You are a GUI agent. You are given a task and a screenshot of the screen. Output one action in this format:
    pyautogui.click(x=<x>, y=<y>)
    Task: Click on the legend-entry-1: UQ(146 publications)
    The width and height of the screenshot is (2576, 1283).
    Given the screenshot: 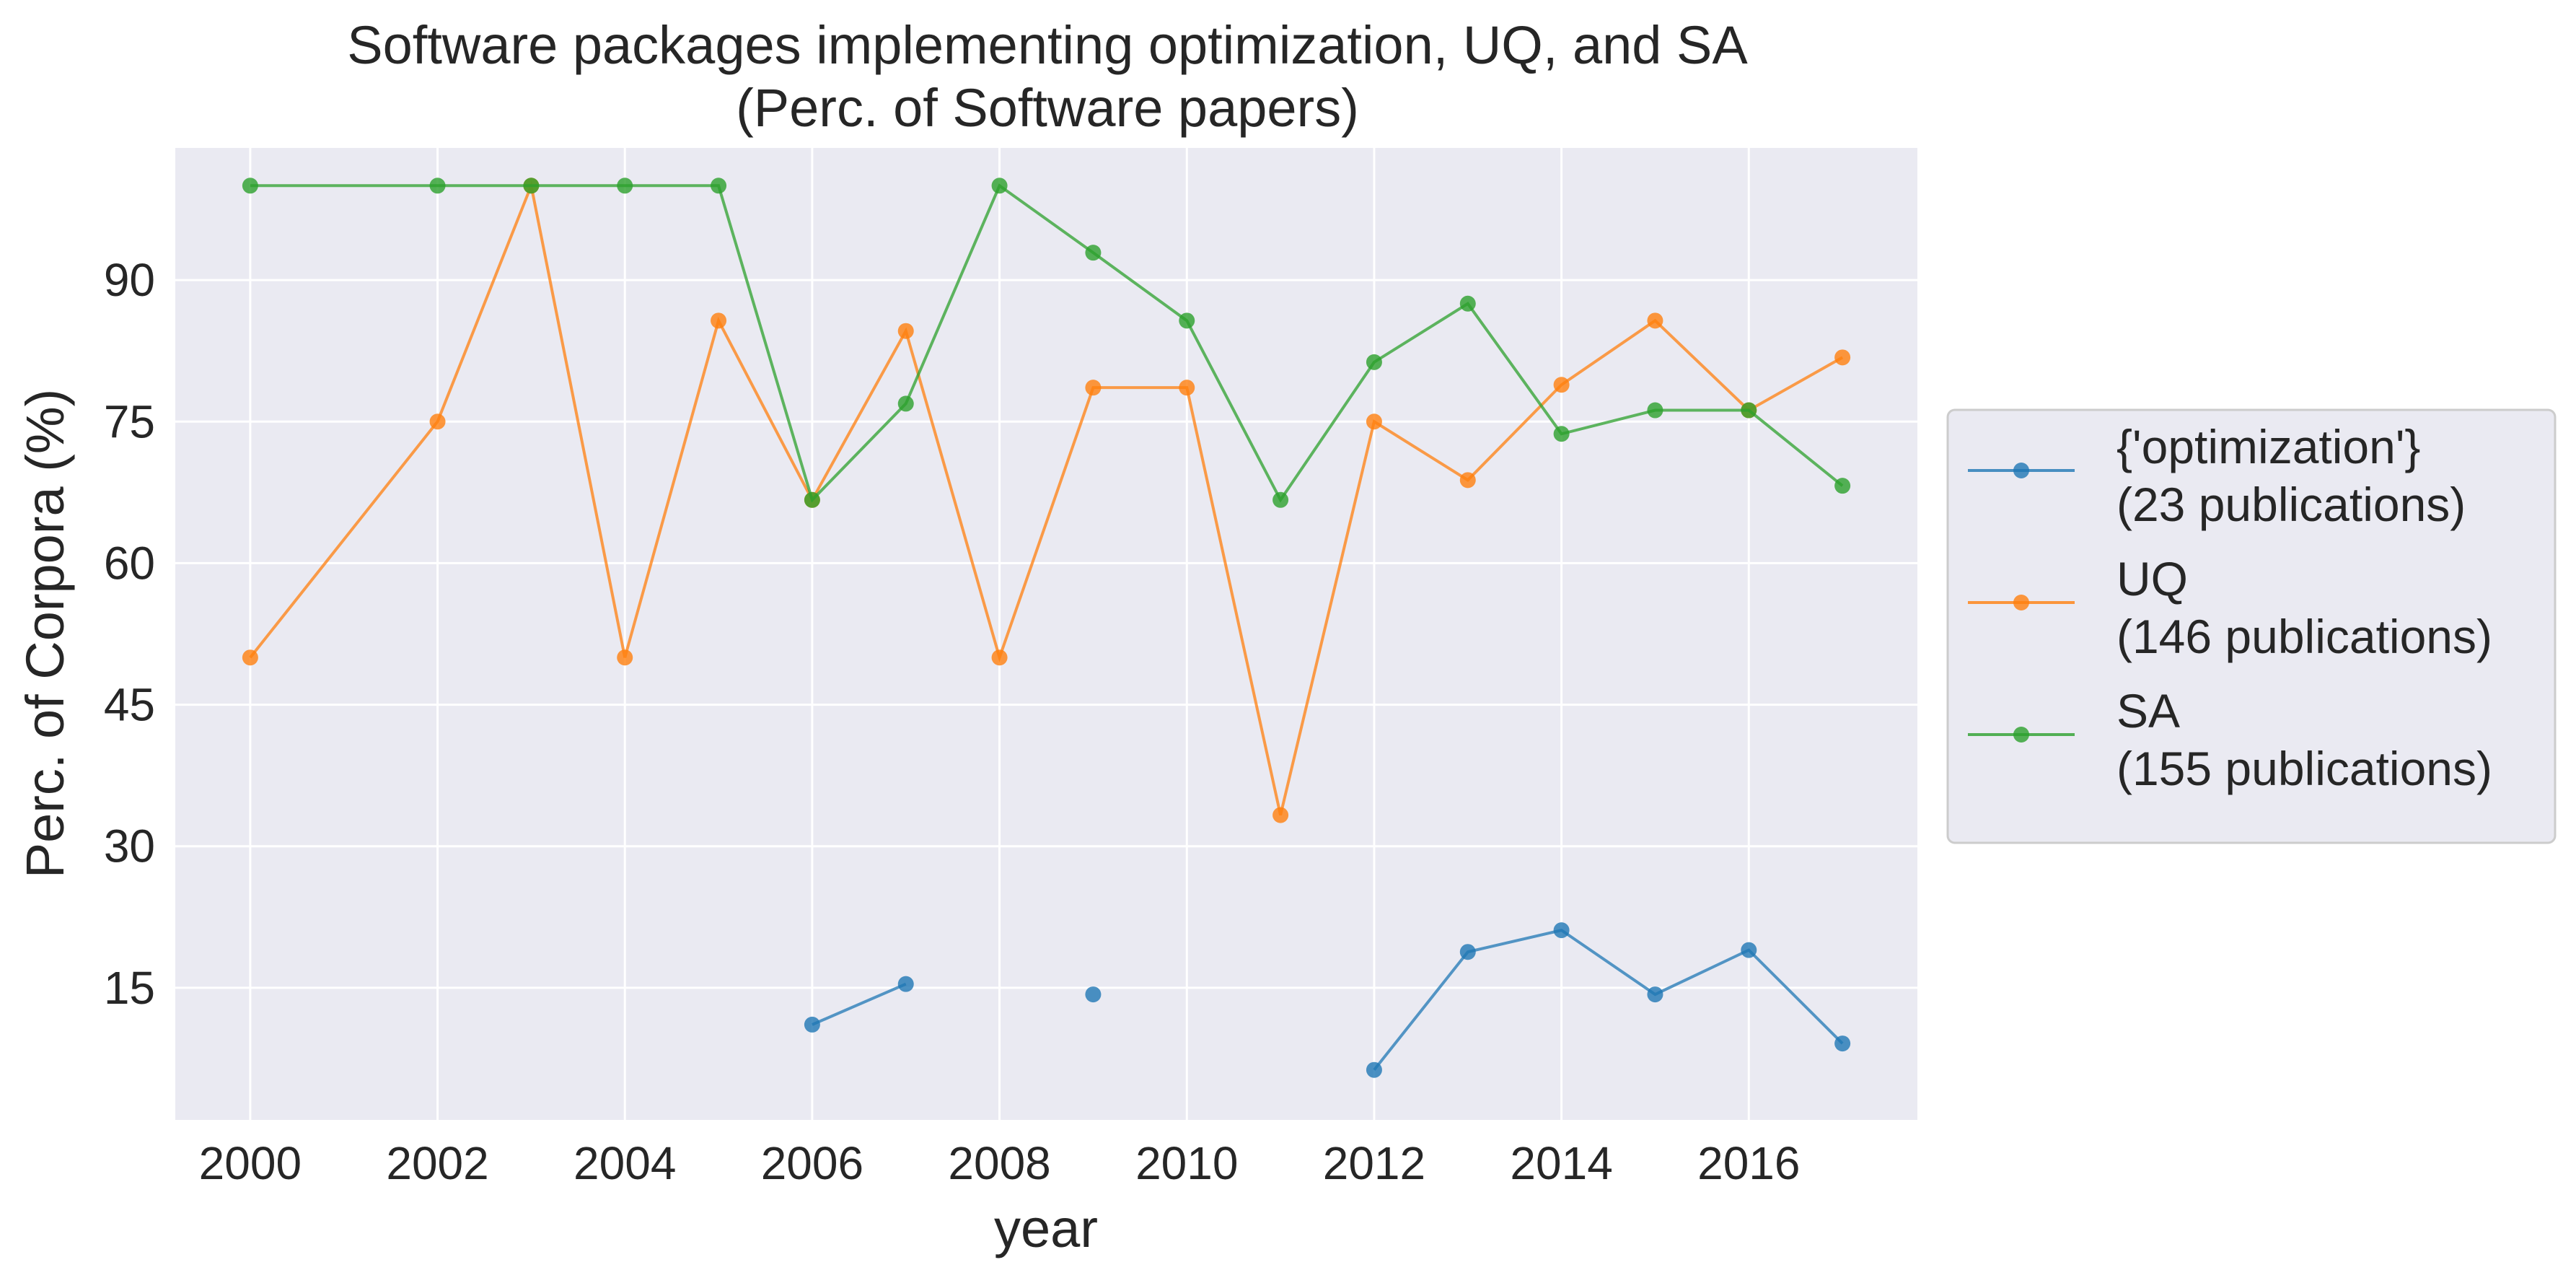 What is the action you would take?
    pyautogui.click(x=2230, y=607)
    